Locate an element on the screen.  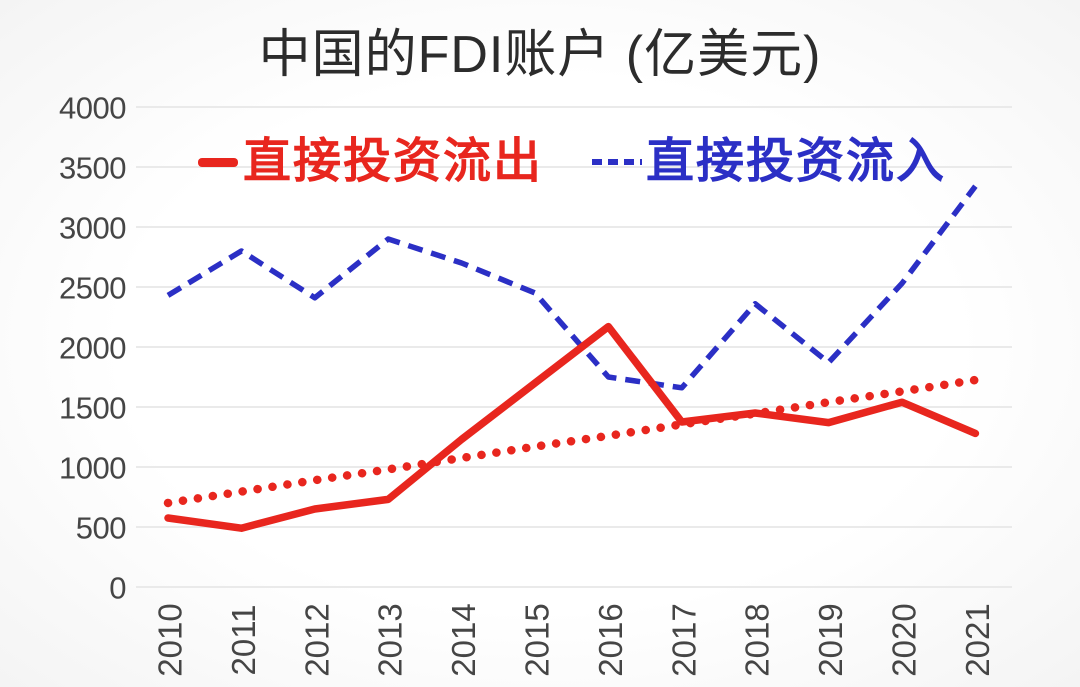
legend-item-inflow: 直接投资流入 is located at coordinates (769, 162).